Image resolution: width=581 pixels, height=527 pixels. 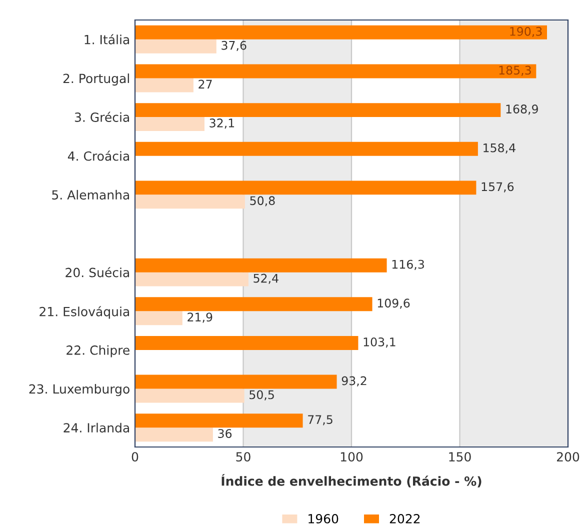 I want to click on x-tick-label: 150, so click(x=460, y=457).